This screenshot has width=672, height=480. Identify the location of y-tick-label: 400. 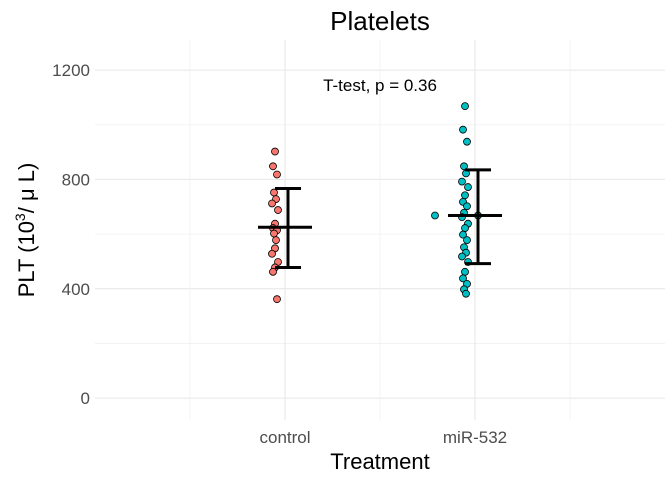
(76, 289).